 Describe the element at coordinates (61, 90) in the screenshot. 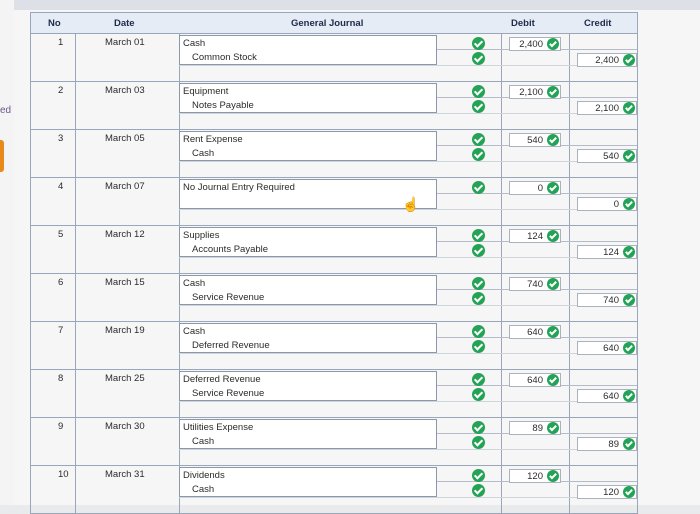

I see `entry-number: 2` at that location.